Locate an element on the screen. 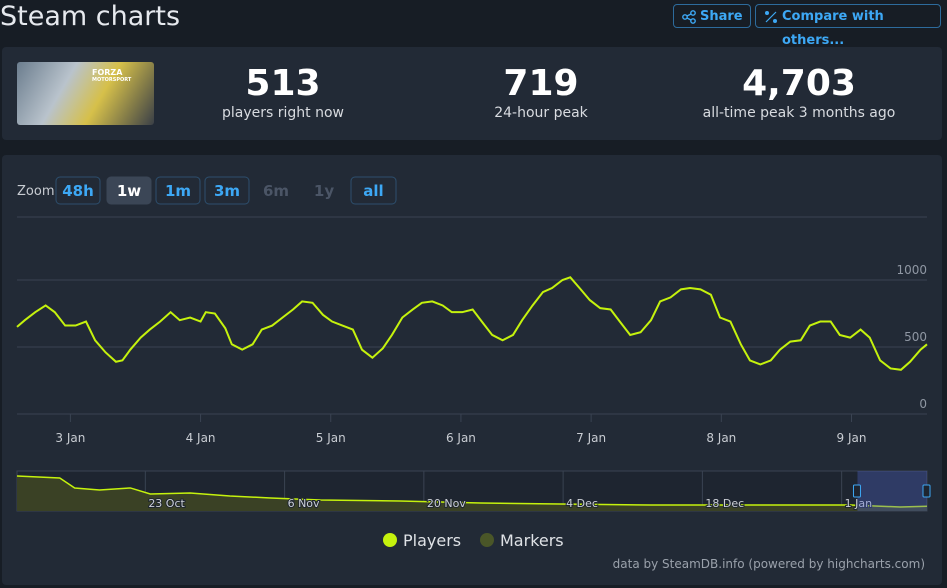  share-icon is located at coordinates (689, 17).